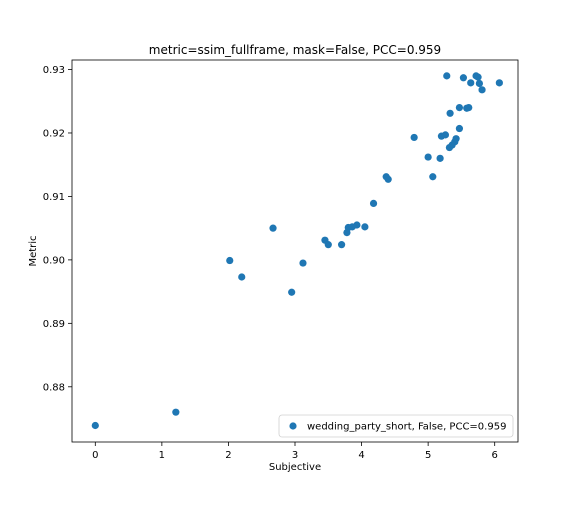  What do you see at coordinates (95, 455) in the screenshot?
I see `x-tick-label: 0` at bounding box center [95, 455].